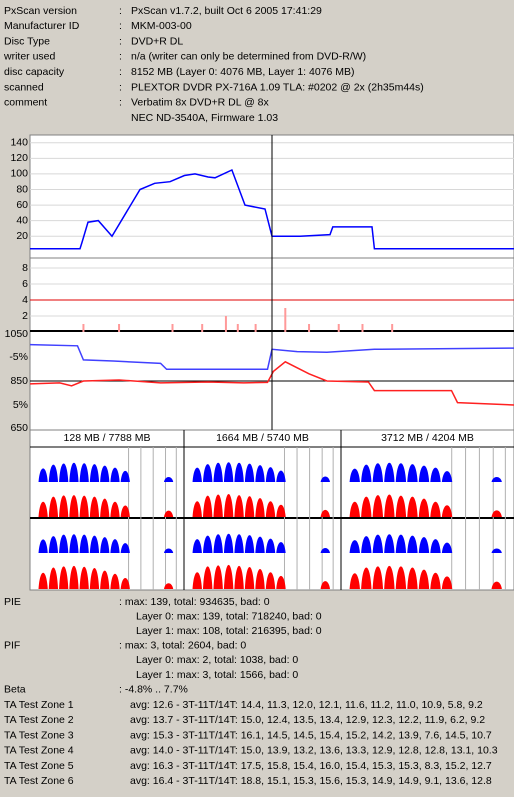  Describe the element at coordinates (22, 220) in the screenshot. I see `y-tick-label: 40` at that location.